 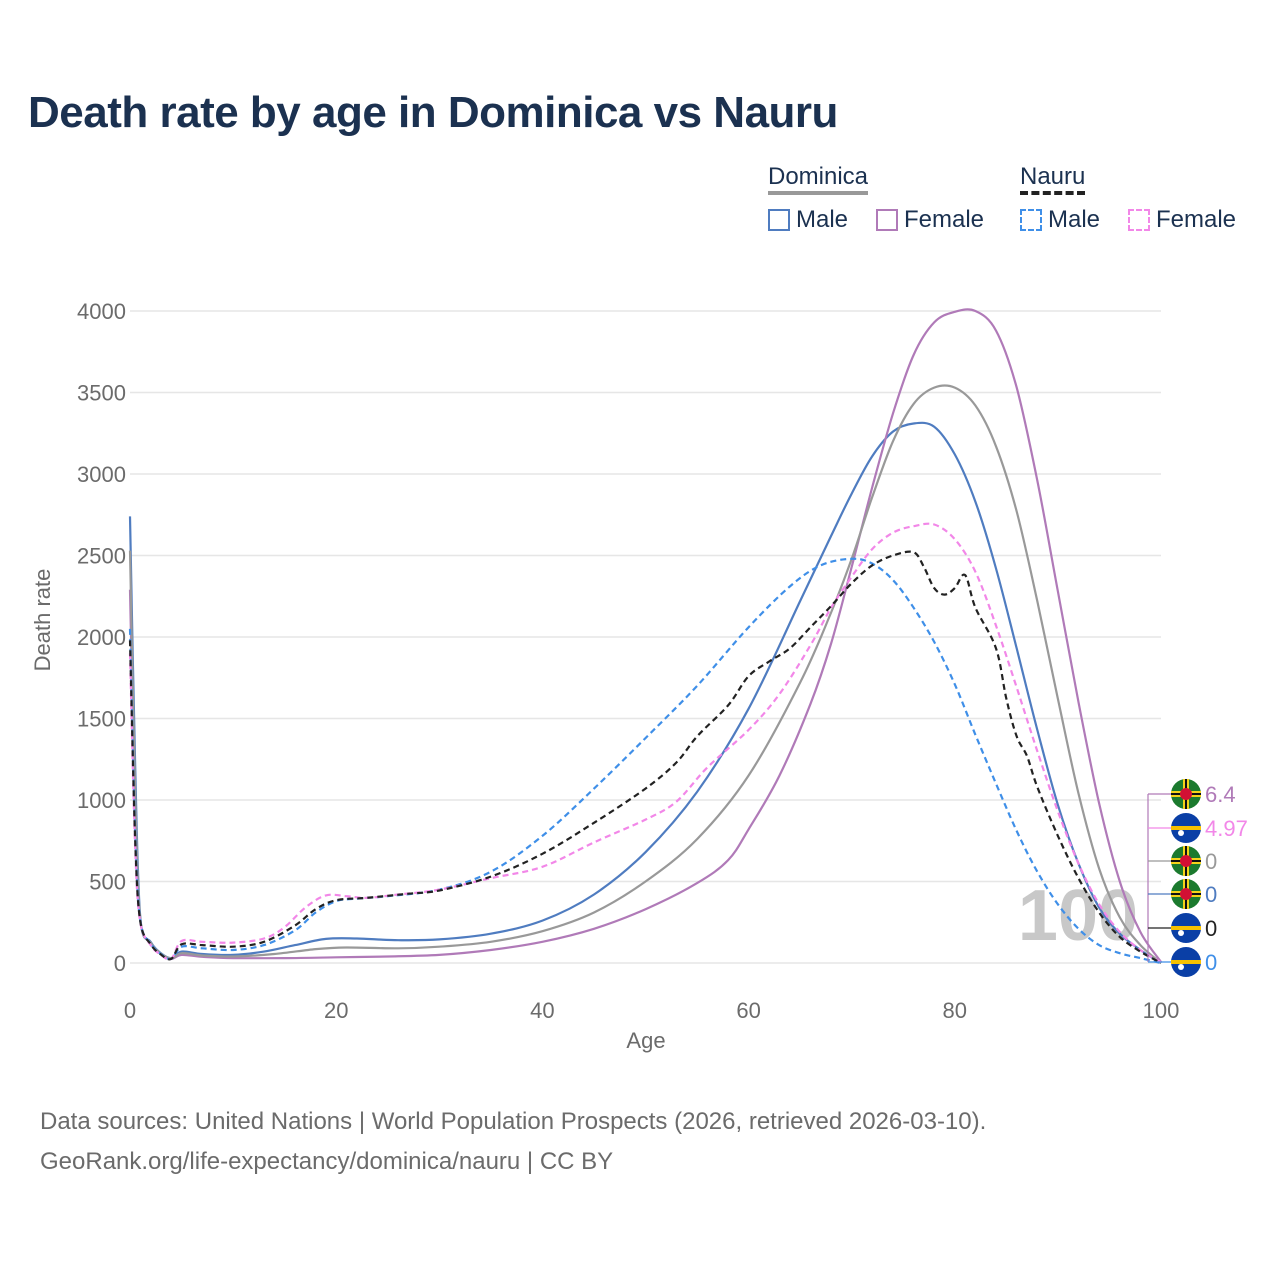 I want to click on legend-group-dominica: Dominica, so click(x=818, y=179).